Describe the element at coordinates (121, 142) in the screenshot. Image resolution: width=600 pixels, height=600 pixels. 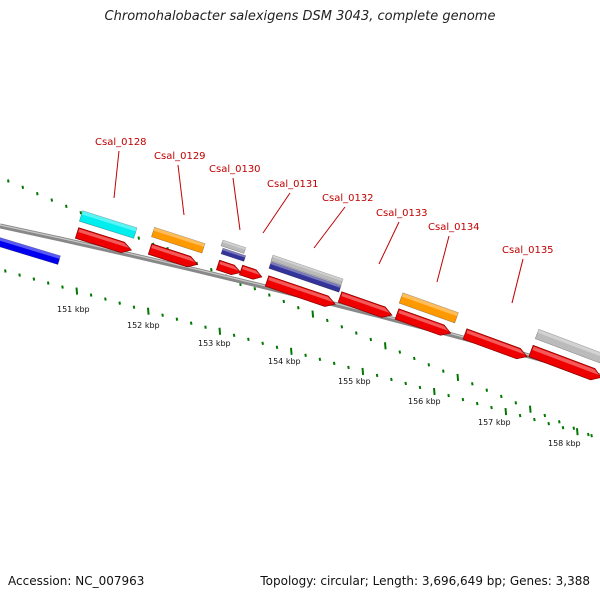
I see `gene-label-csal_0128: Csal_0128` at that location.